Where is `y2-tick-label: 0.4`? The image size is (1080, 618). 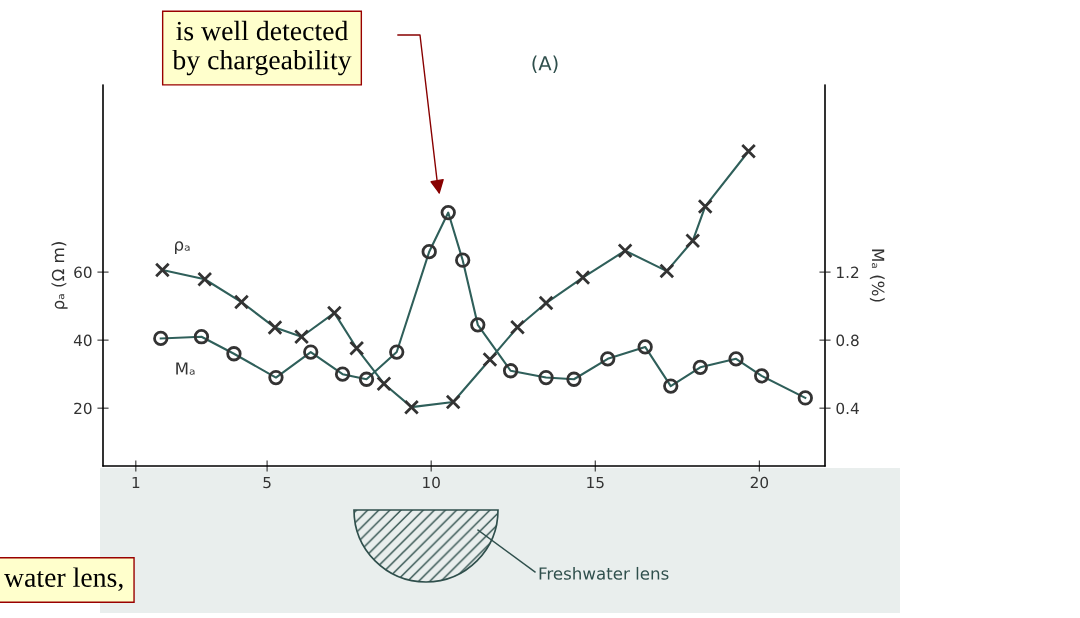
y2-tick-label: 0.4 is located at coordinates (847, 408).